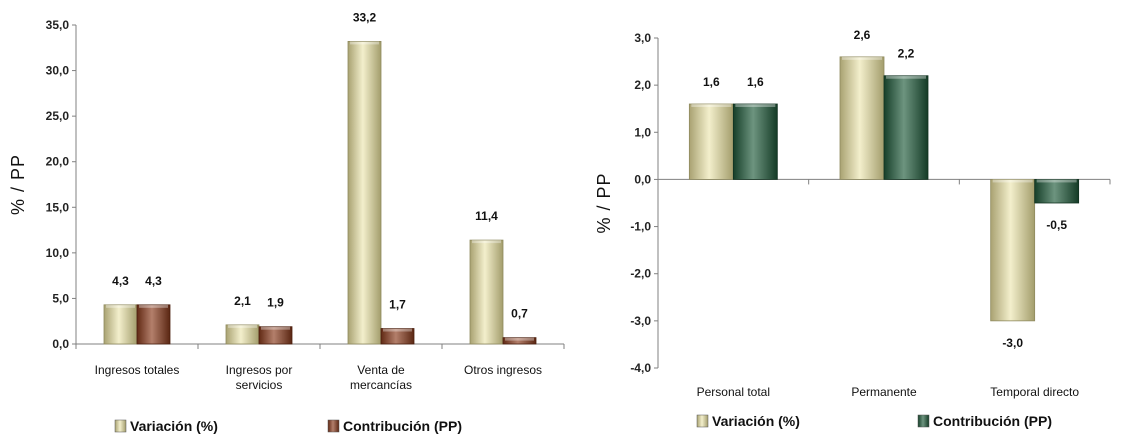 This screenshot has height=439, width=1126. I want to click on data-label: 0,7, so click(519, 314).